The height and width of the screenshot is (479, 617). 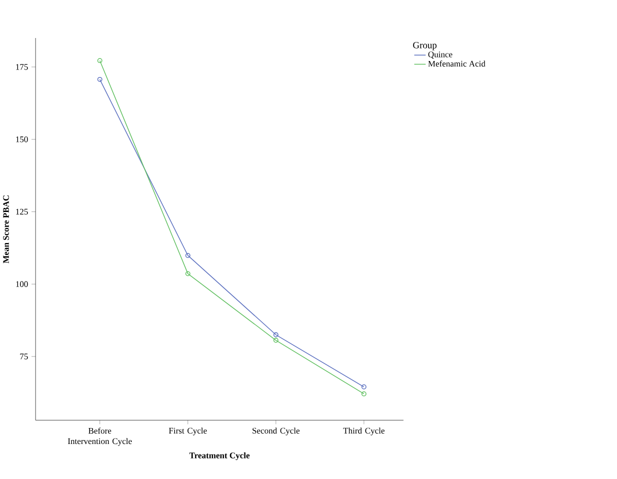 I want to click on x-tick-label: Third Cycle, so click(x=363, y=432).